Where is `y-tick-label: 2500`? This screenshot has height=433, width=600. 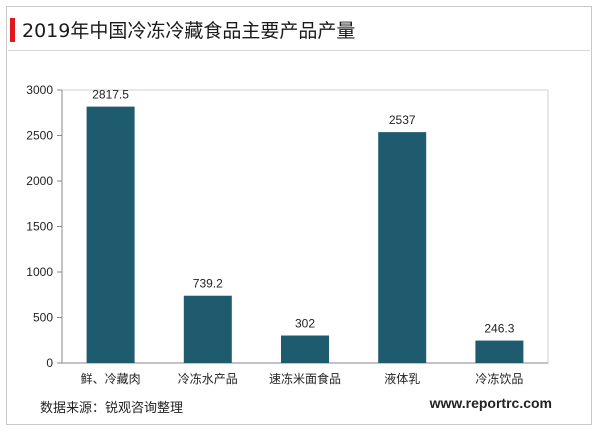 y-tick-label: 2500 is located at coordinates (39, 136).